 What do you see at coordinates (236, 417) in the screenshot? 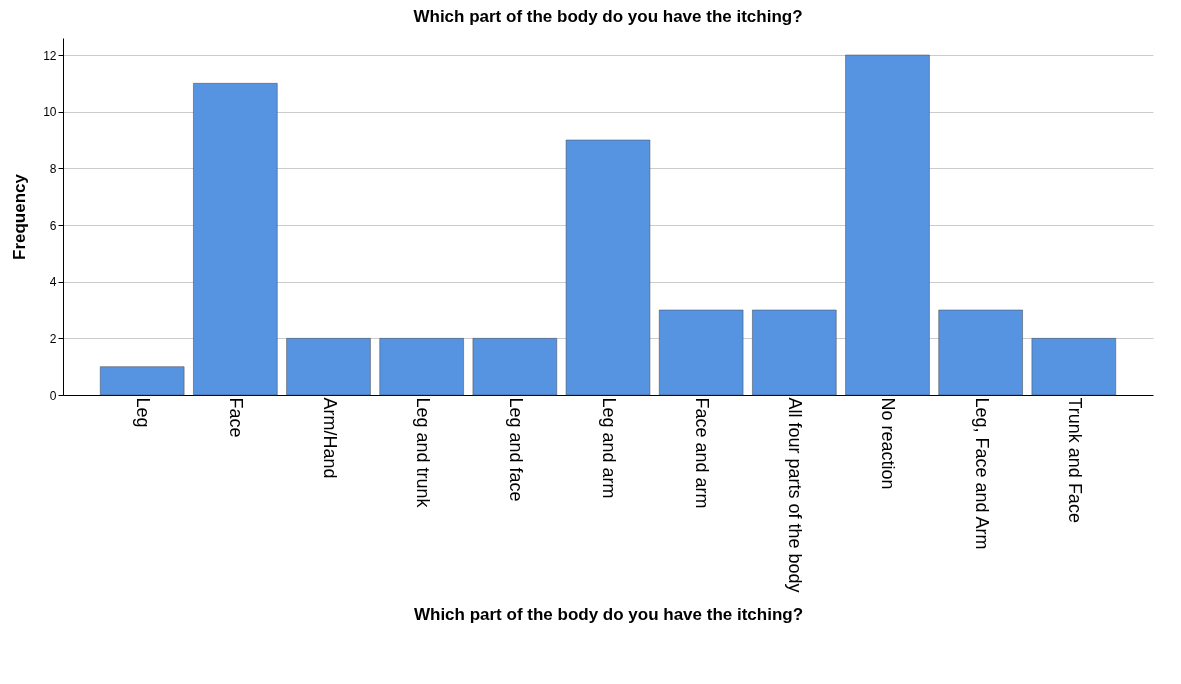
I see `x-tick-label: Face` at bounding box center [236, 417].